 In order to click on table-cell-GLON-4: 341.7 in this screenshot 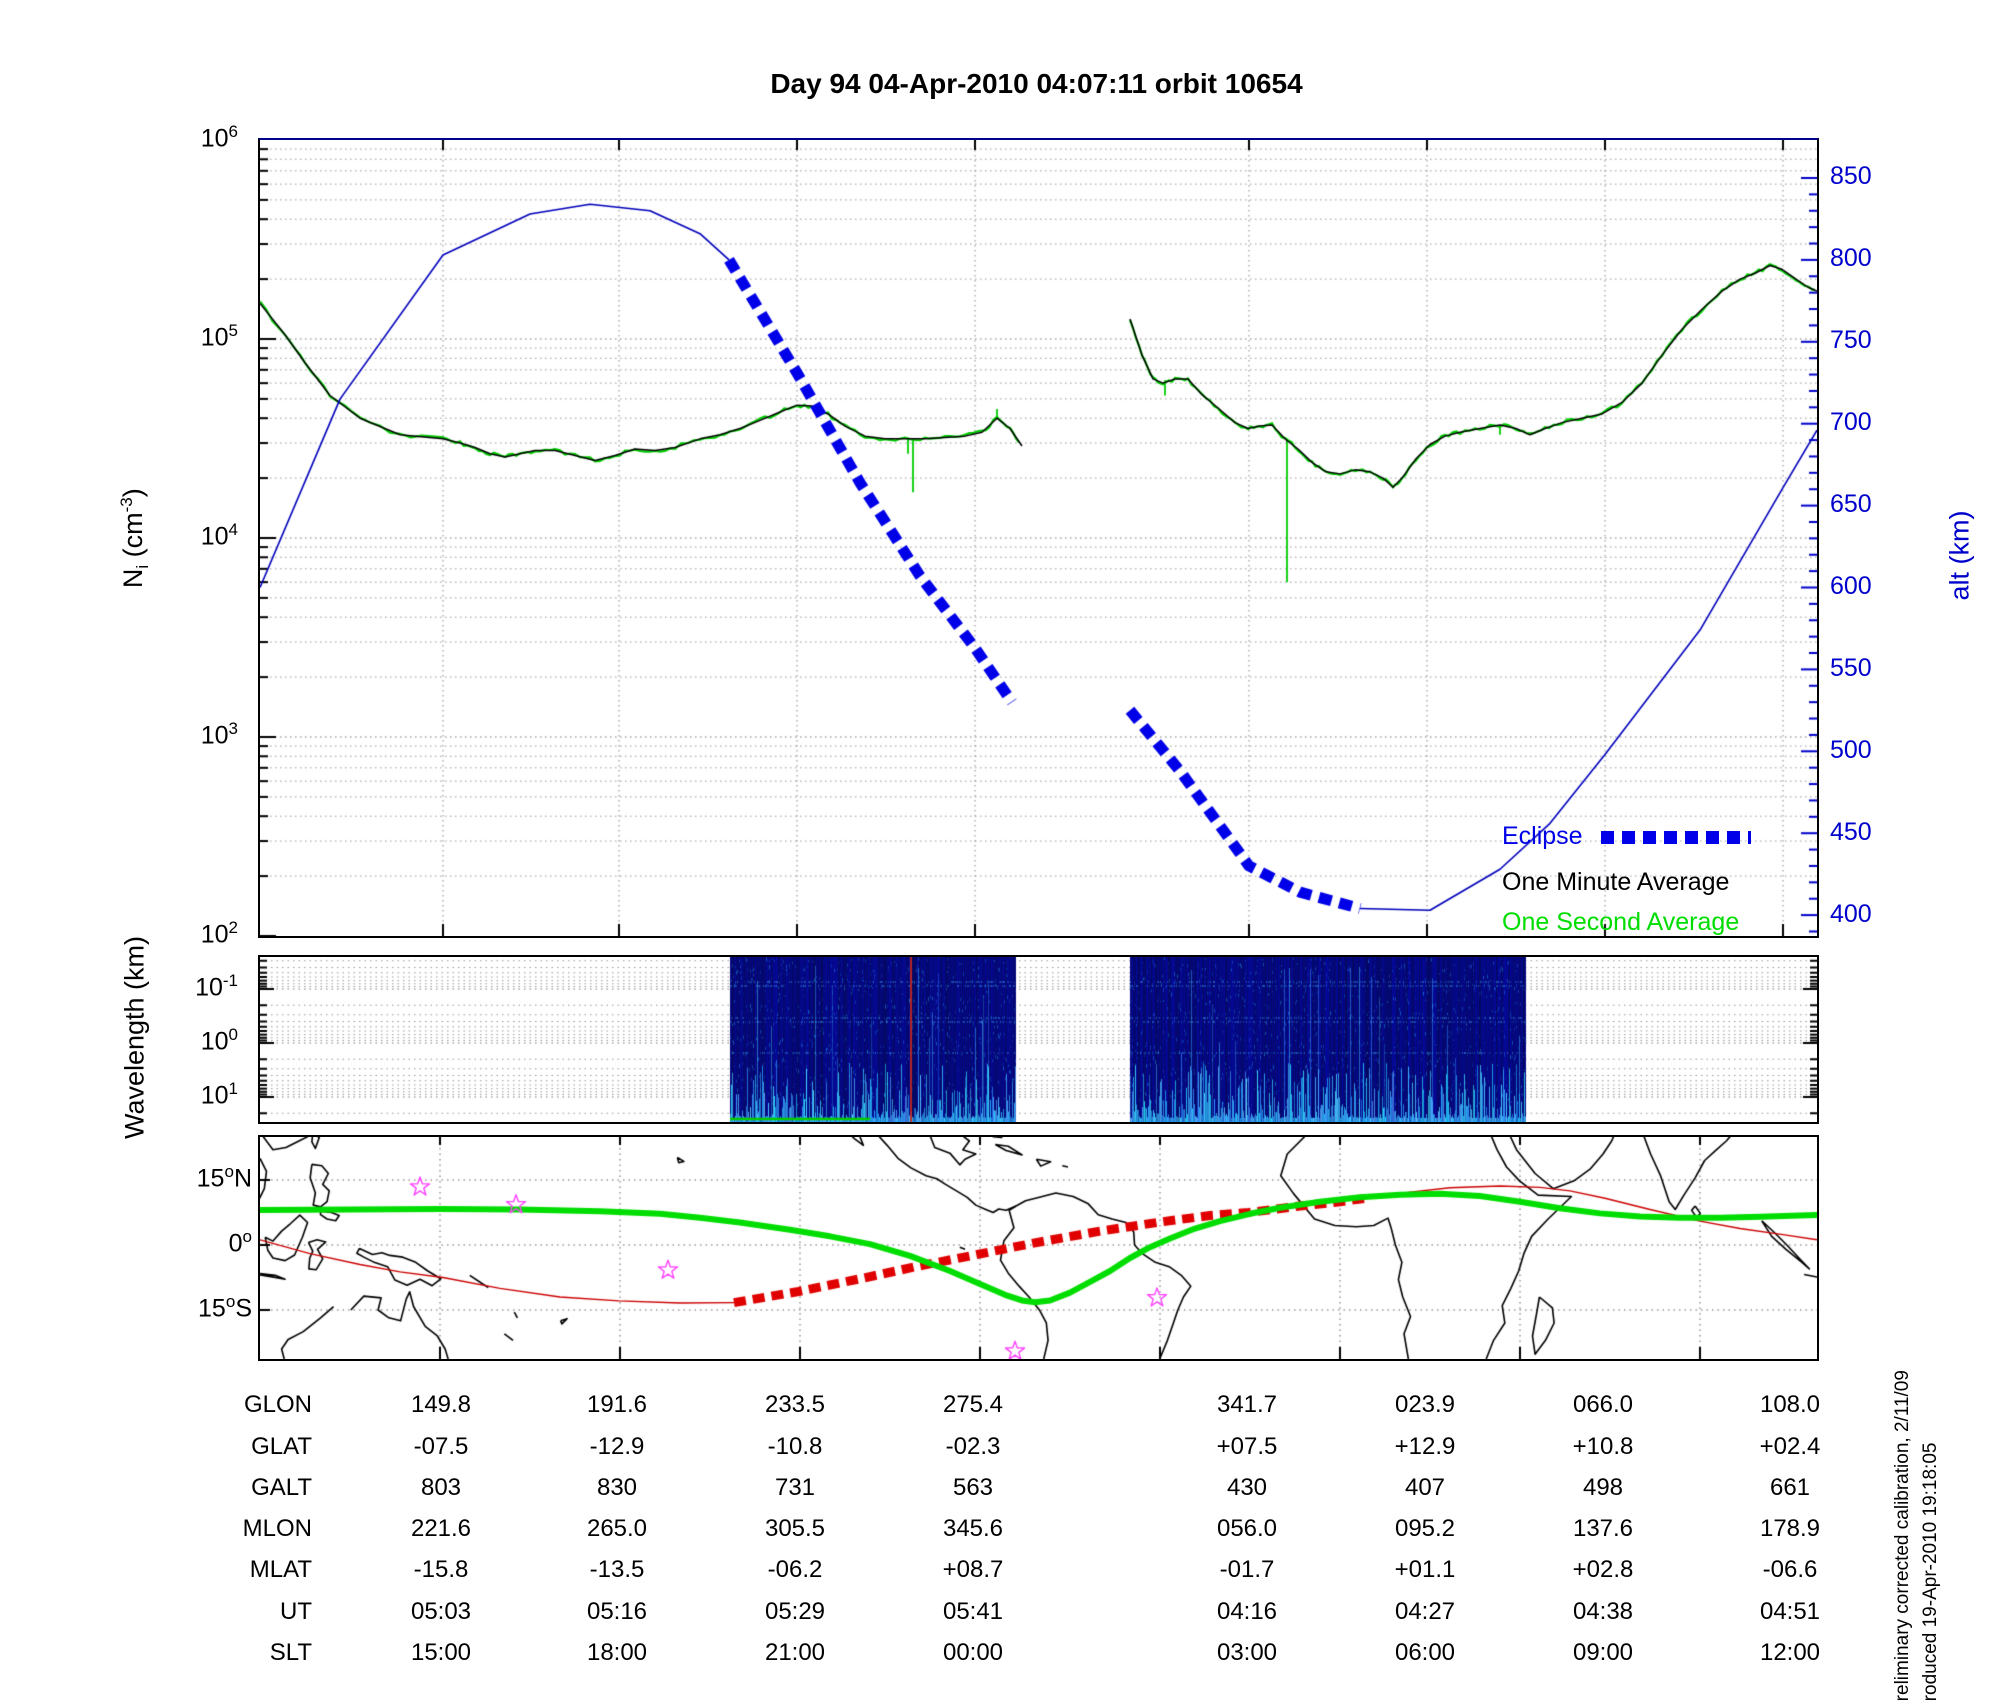, I will do `click(1247, 1404)`.